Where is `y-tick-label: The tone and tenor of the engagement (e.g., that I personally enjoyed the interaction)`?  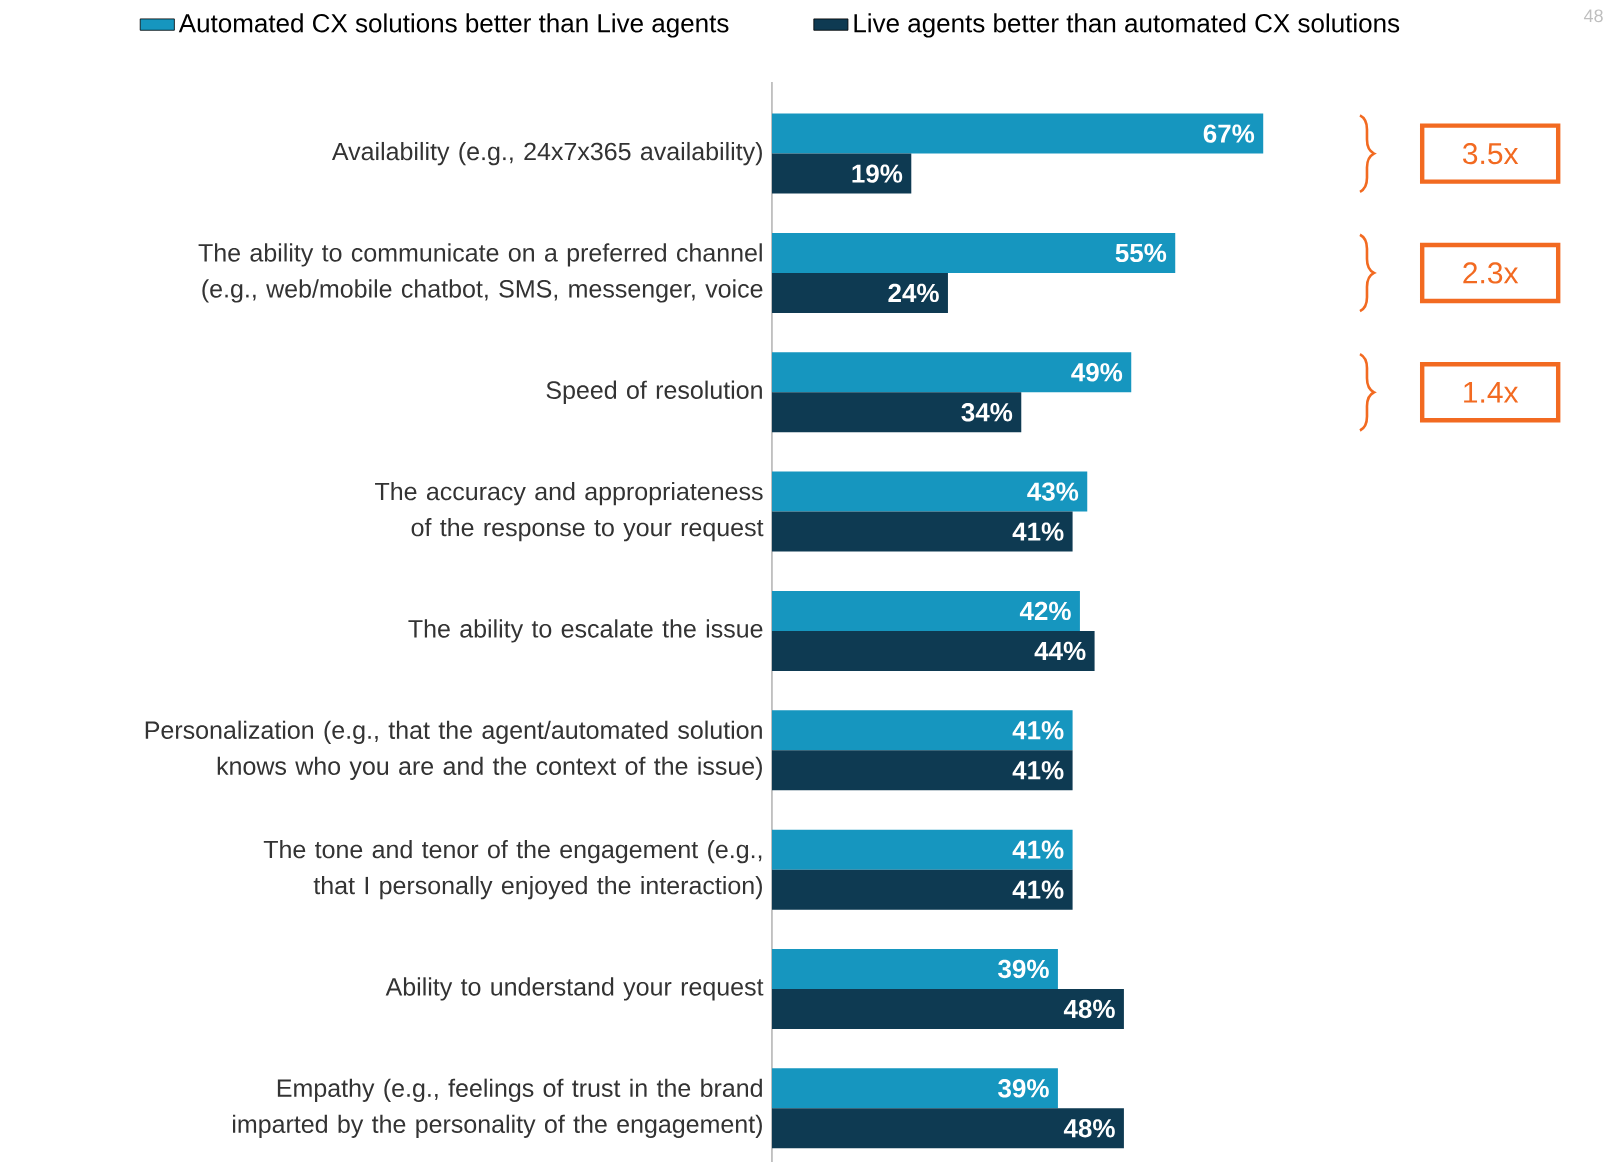 y-tick-label: The tone and tenor of the engagement (e.g., that I personally enjoyed the interaction) is located at coordinates (512, 869).